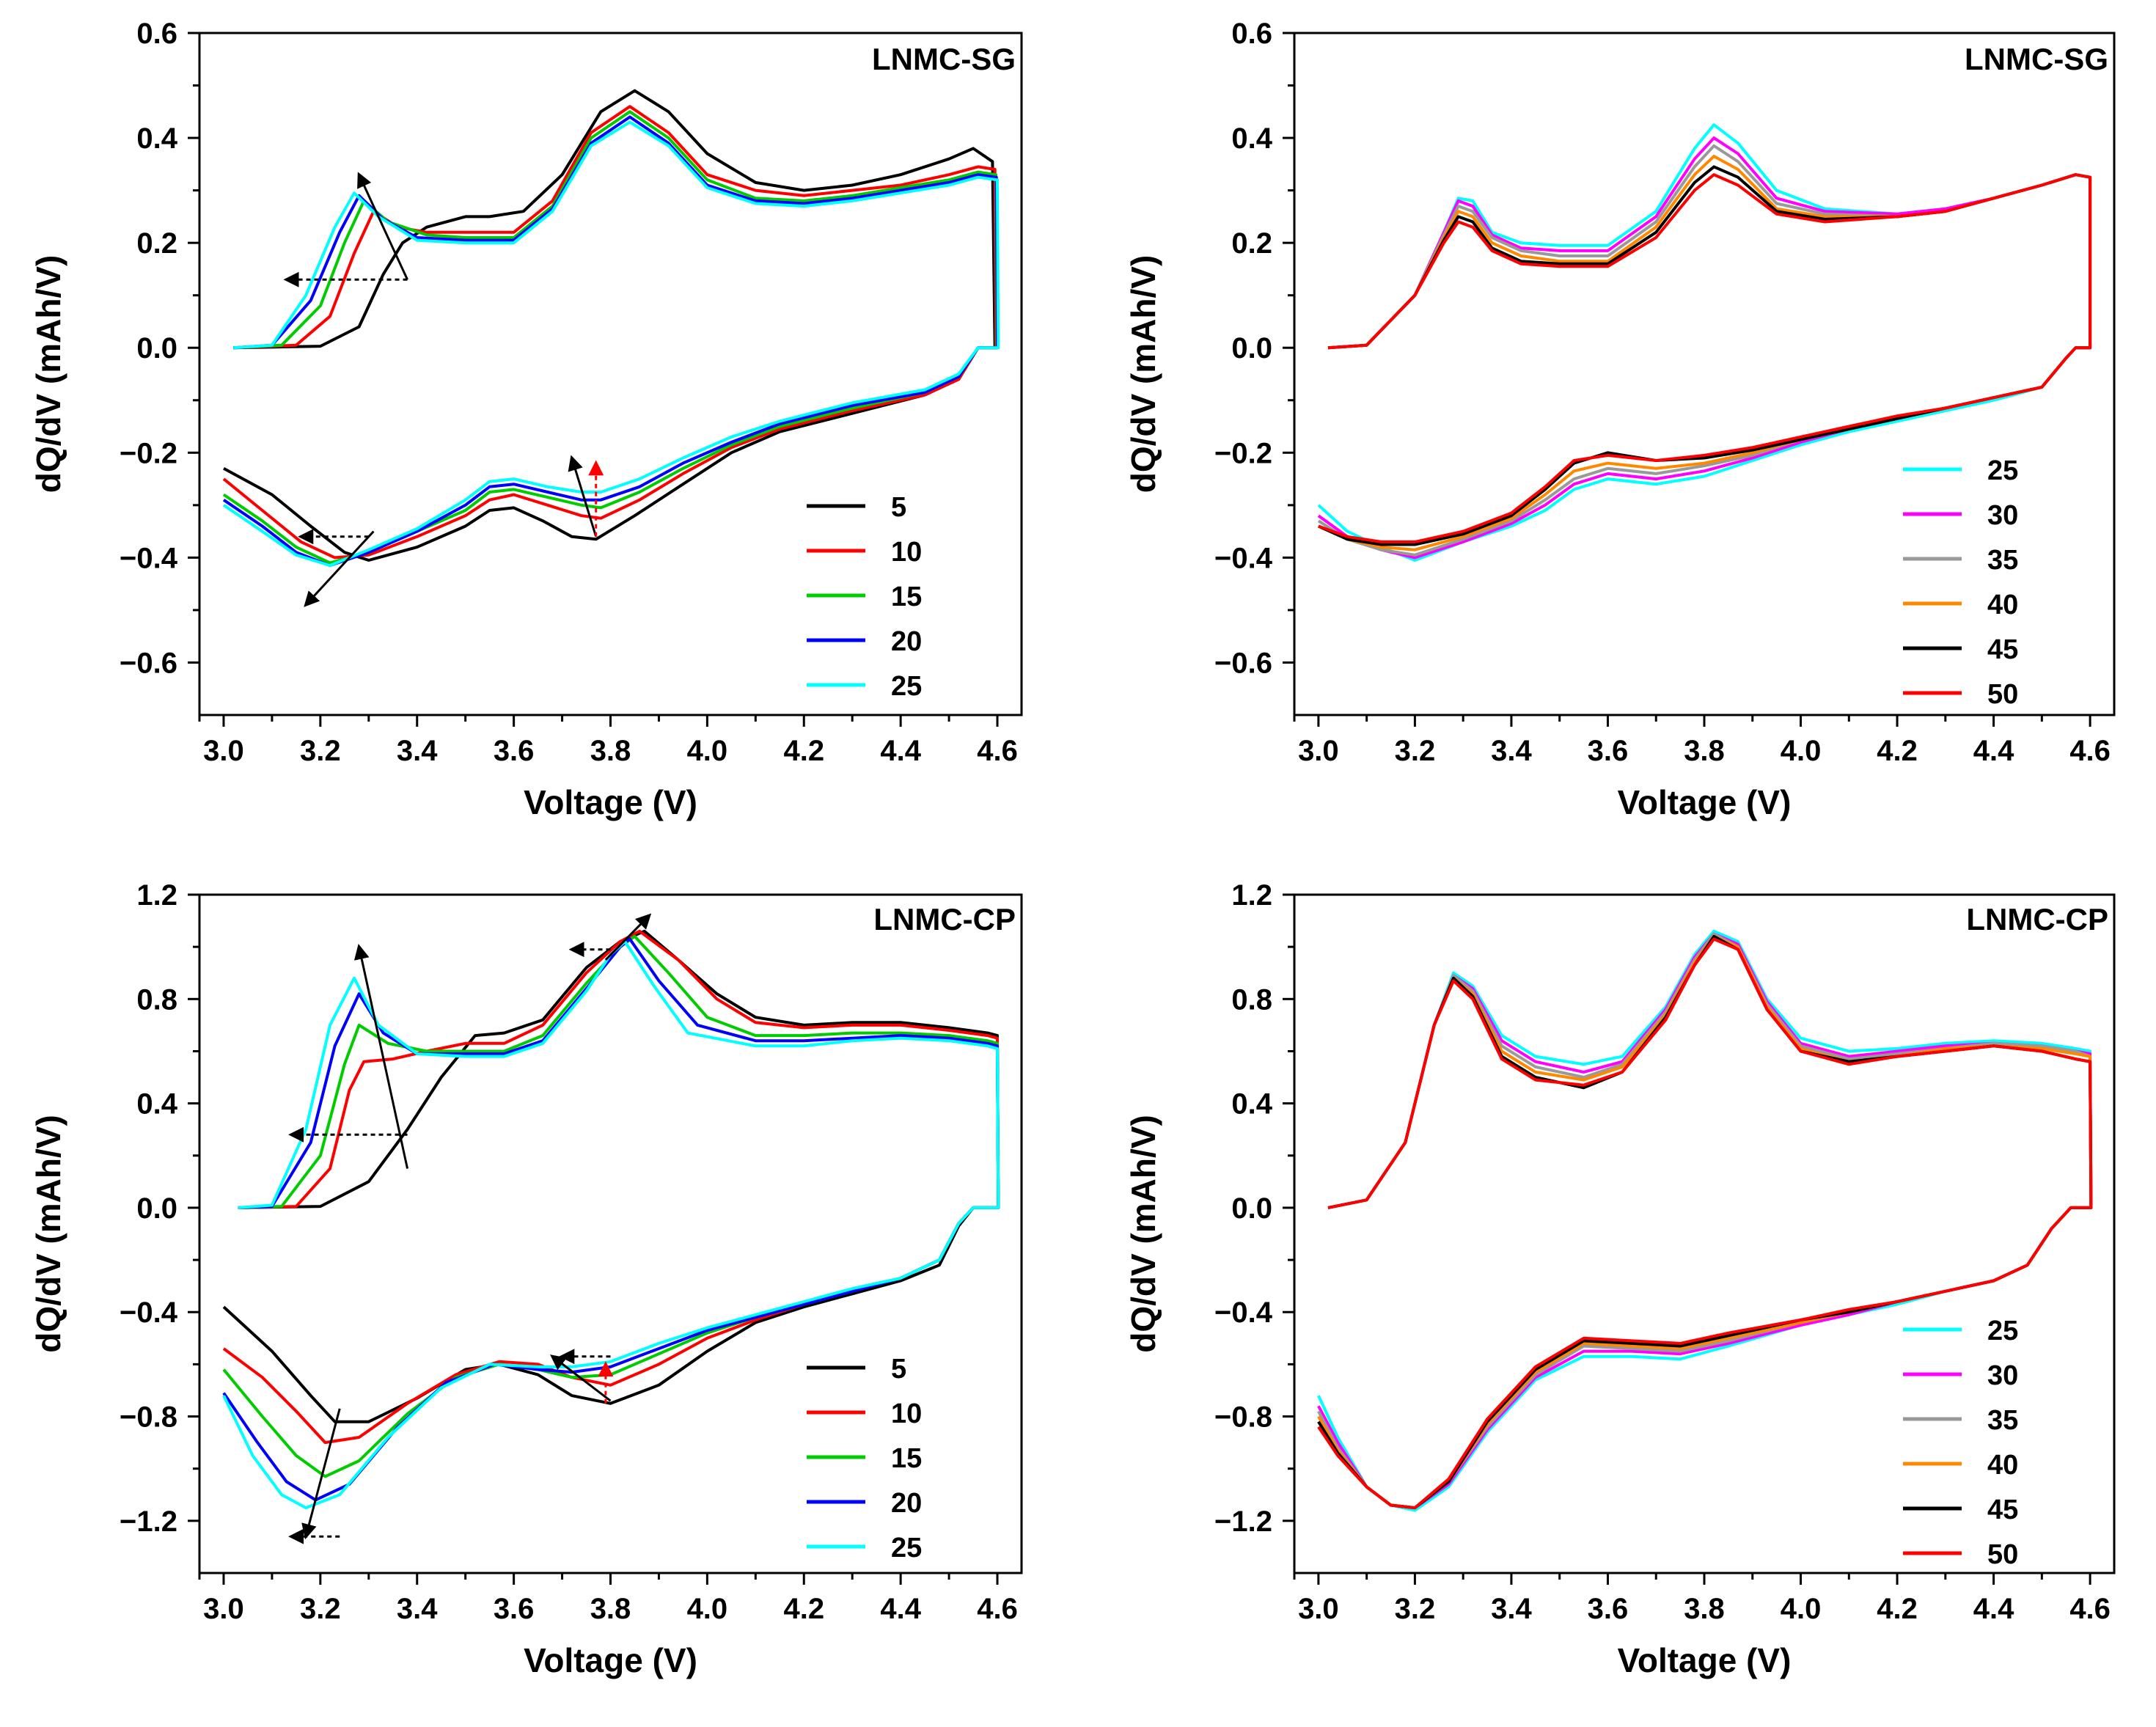 This screenshot has height=1727, width=2156. Describe the element at coordinates (944, 59) in the screenshot. I see `panel-title: LNMC-SG` at that location.